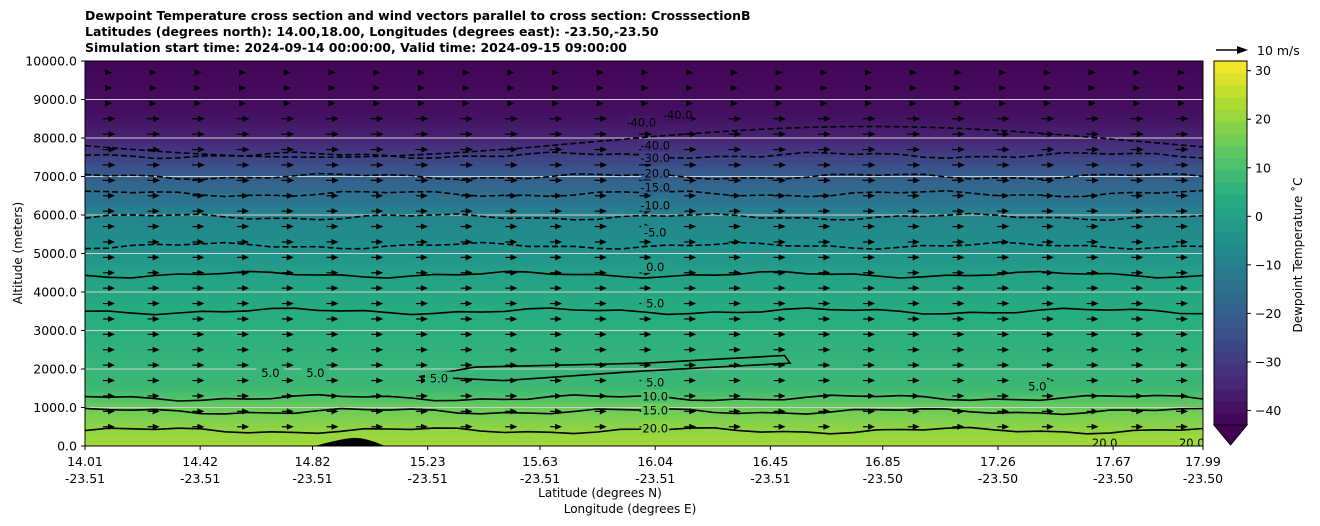 This screenshot has height=526, width=1320. I want to click on x-tick-label-lon: -23.50, so click(883, 478).